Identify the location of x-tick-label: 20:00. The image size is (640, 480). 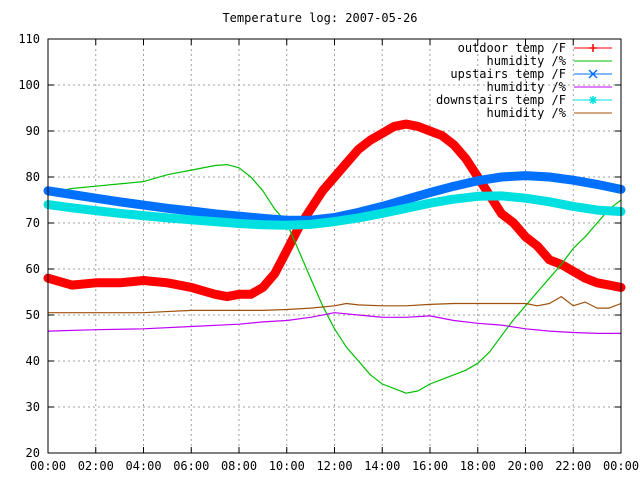
(525, 466).